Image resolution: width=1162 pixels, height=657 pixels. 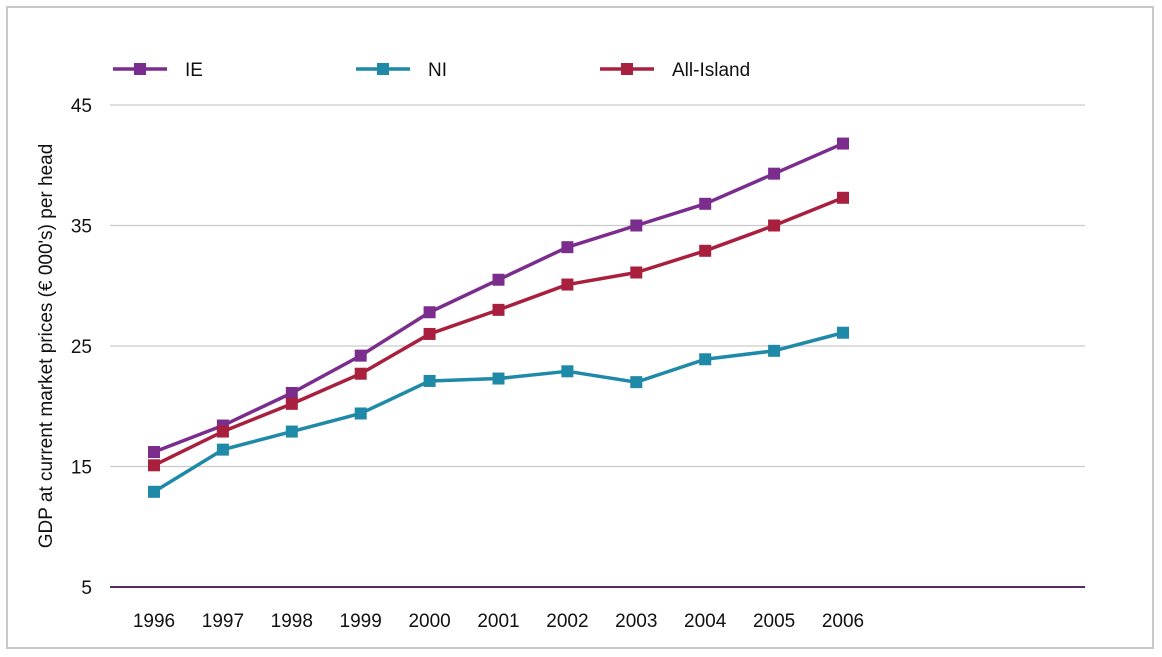 I want to click on x-tick-label: 2006, so click(x=843, y=621).